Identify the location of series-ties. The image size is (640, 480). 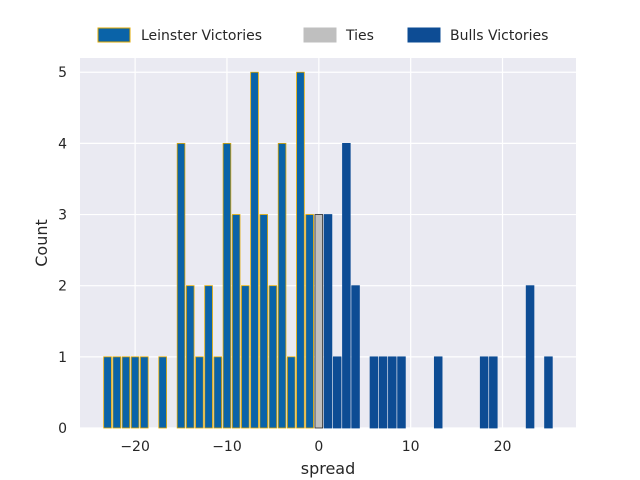
(319, 321).